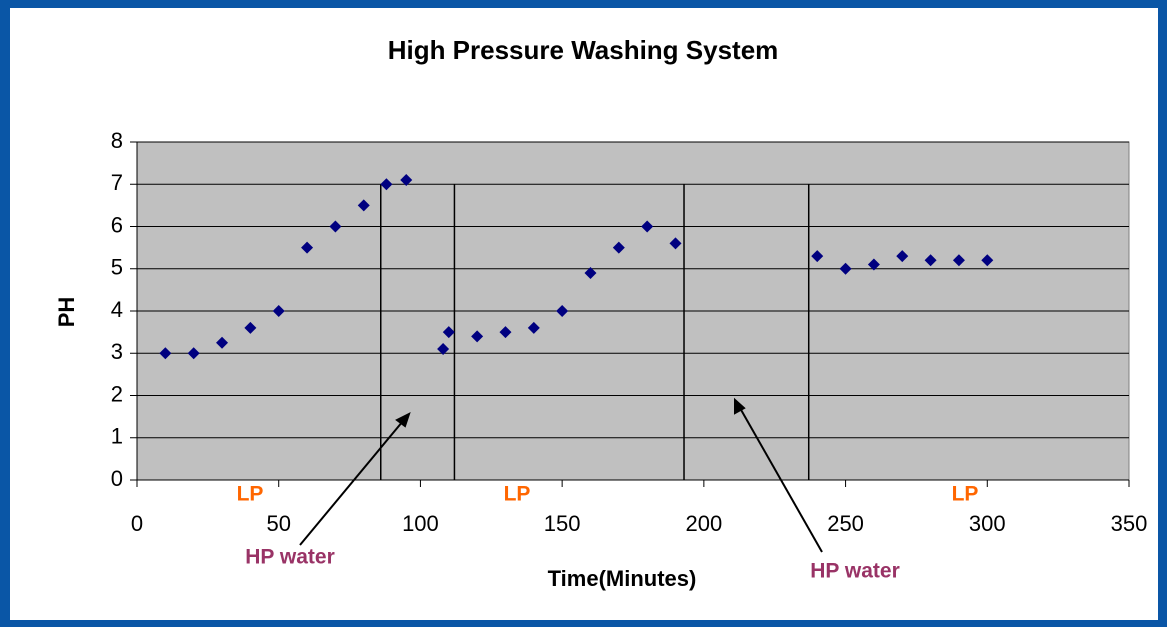  What do you see at coordinates (117, 224) in the screenshot?
I see `y-tick-label: 6` at bounding box center [117, 224].